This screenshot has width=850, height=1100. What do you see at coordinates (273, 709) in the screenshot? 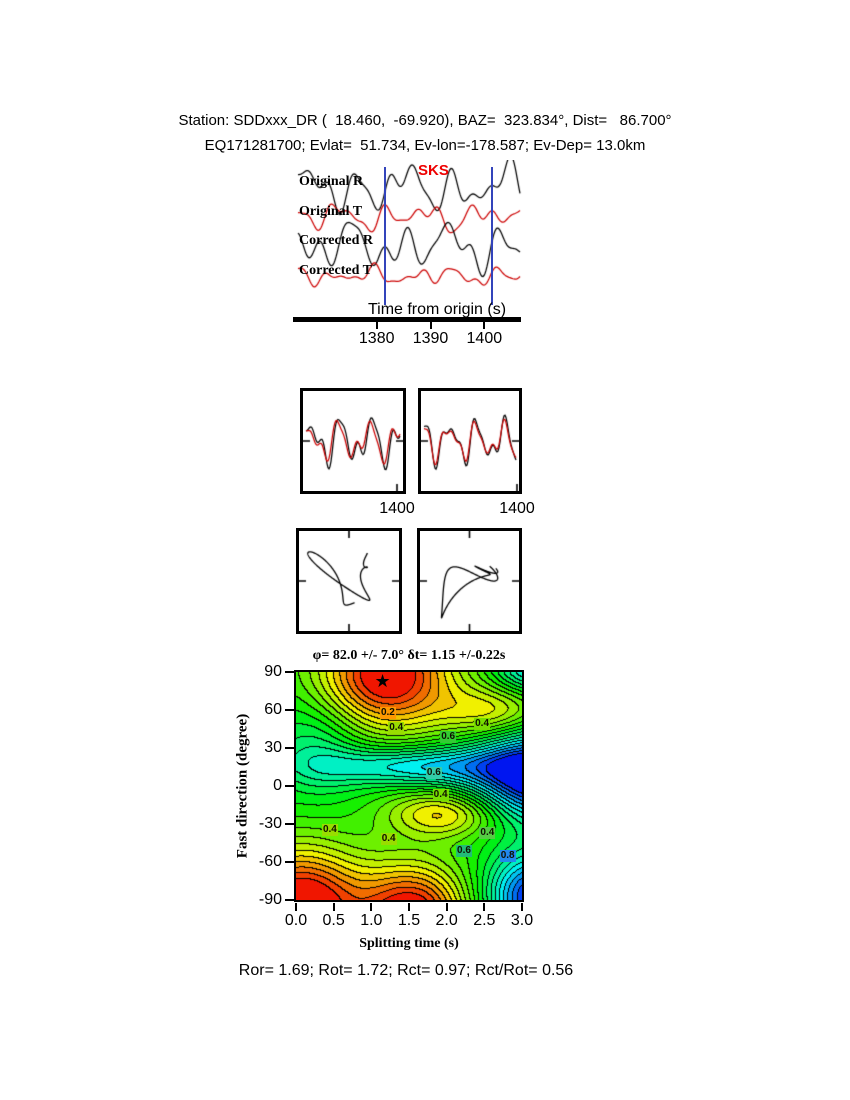
I see `contour-y-tick-label: 60` at bounding box center [273, 709].